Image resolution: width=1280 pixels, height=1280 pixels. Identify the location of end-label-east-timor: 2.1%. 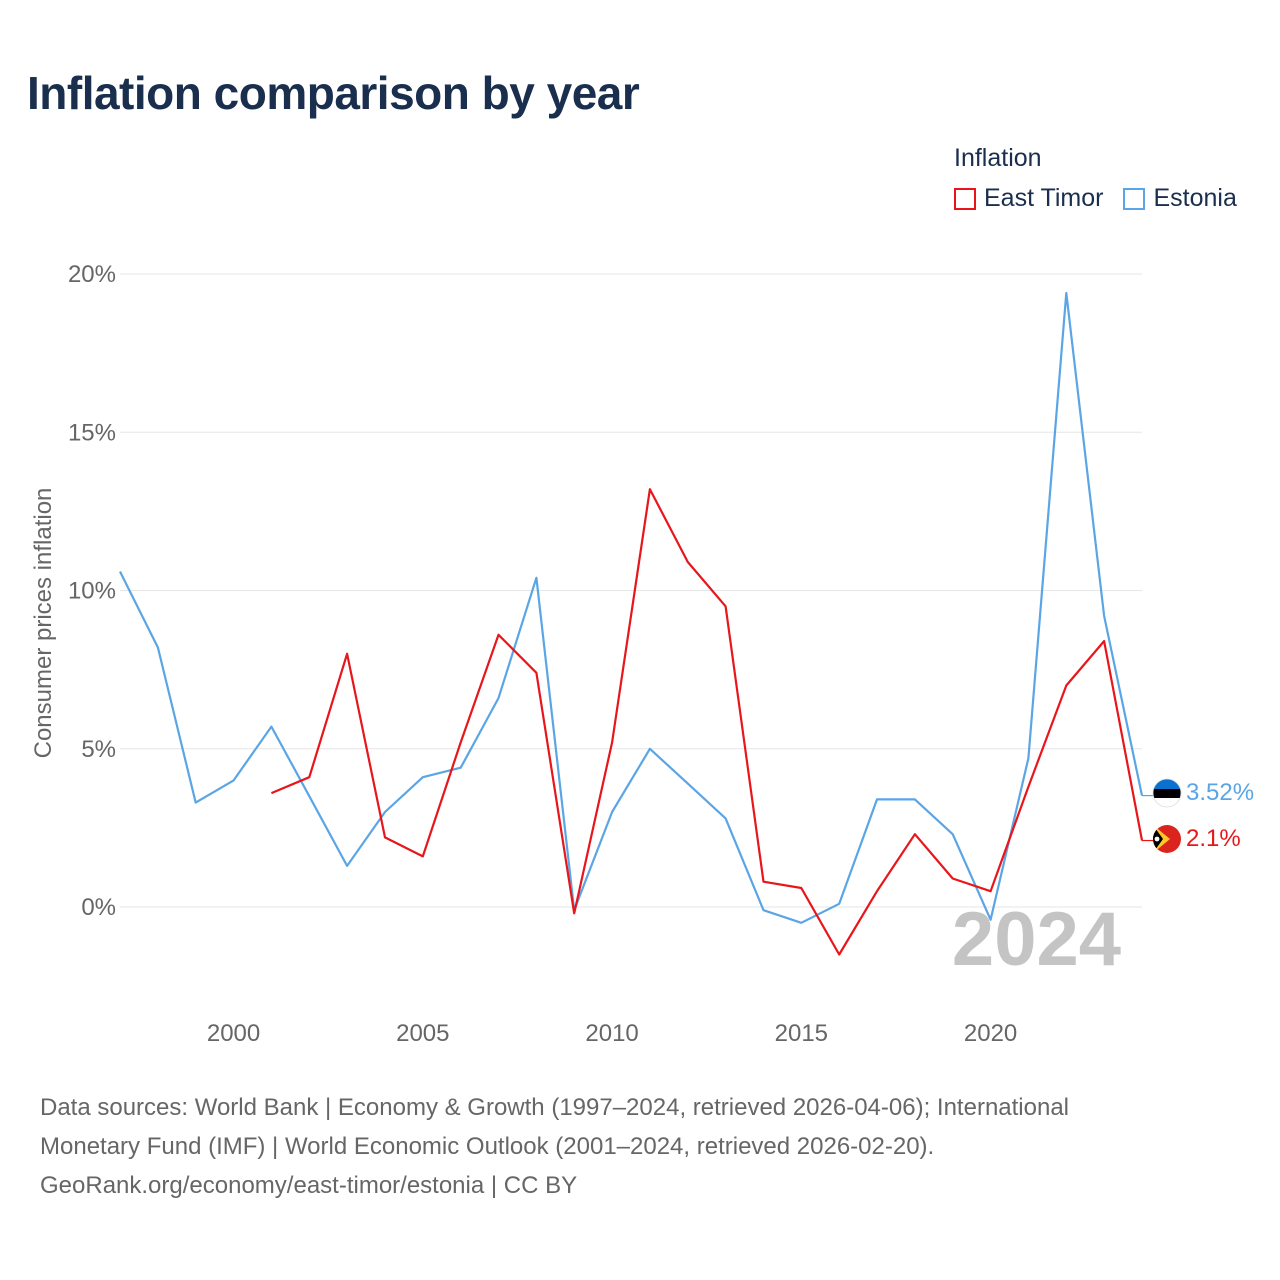
(1213, 838).